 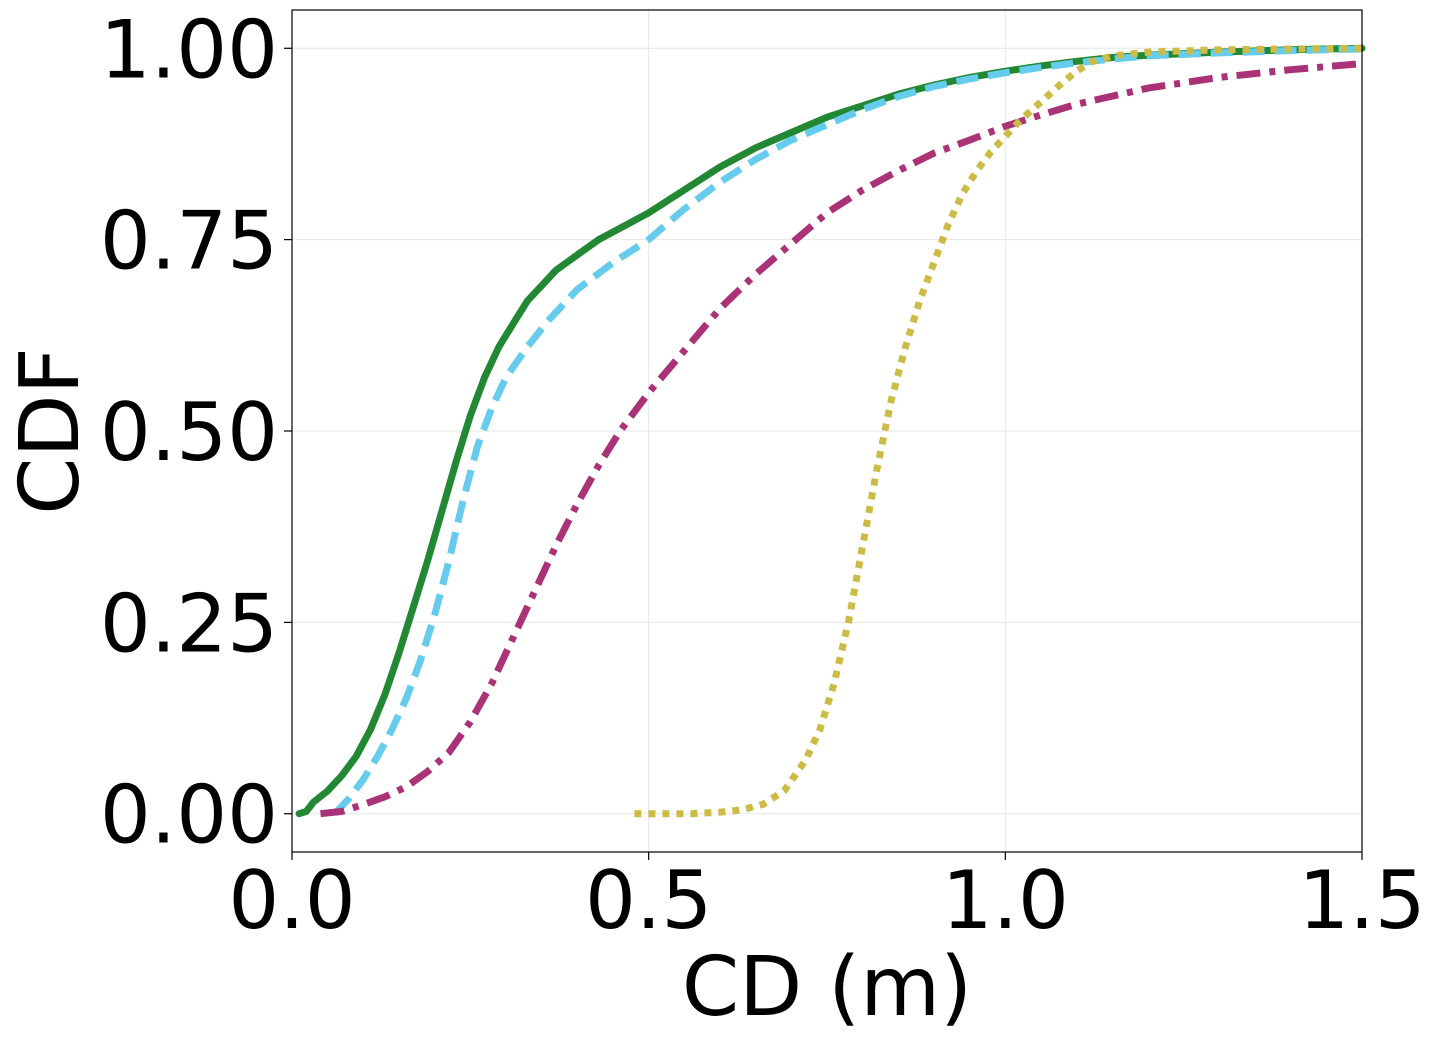 I want to click on x-tick-label: 1.0, so click(x=1005, y=900).